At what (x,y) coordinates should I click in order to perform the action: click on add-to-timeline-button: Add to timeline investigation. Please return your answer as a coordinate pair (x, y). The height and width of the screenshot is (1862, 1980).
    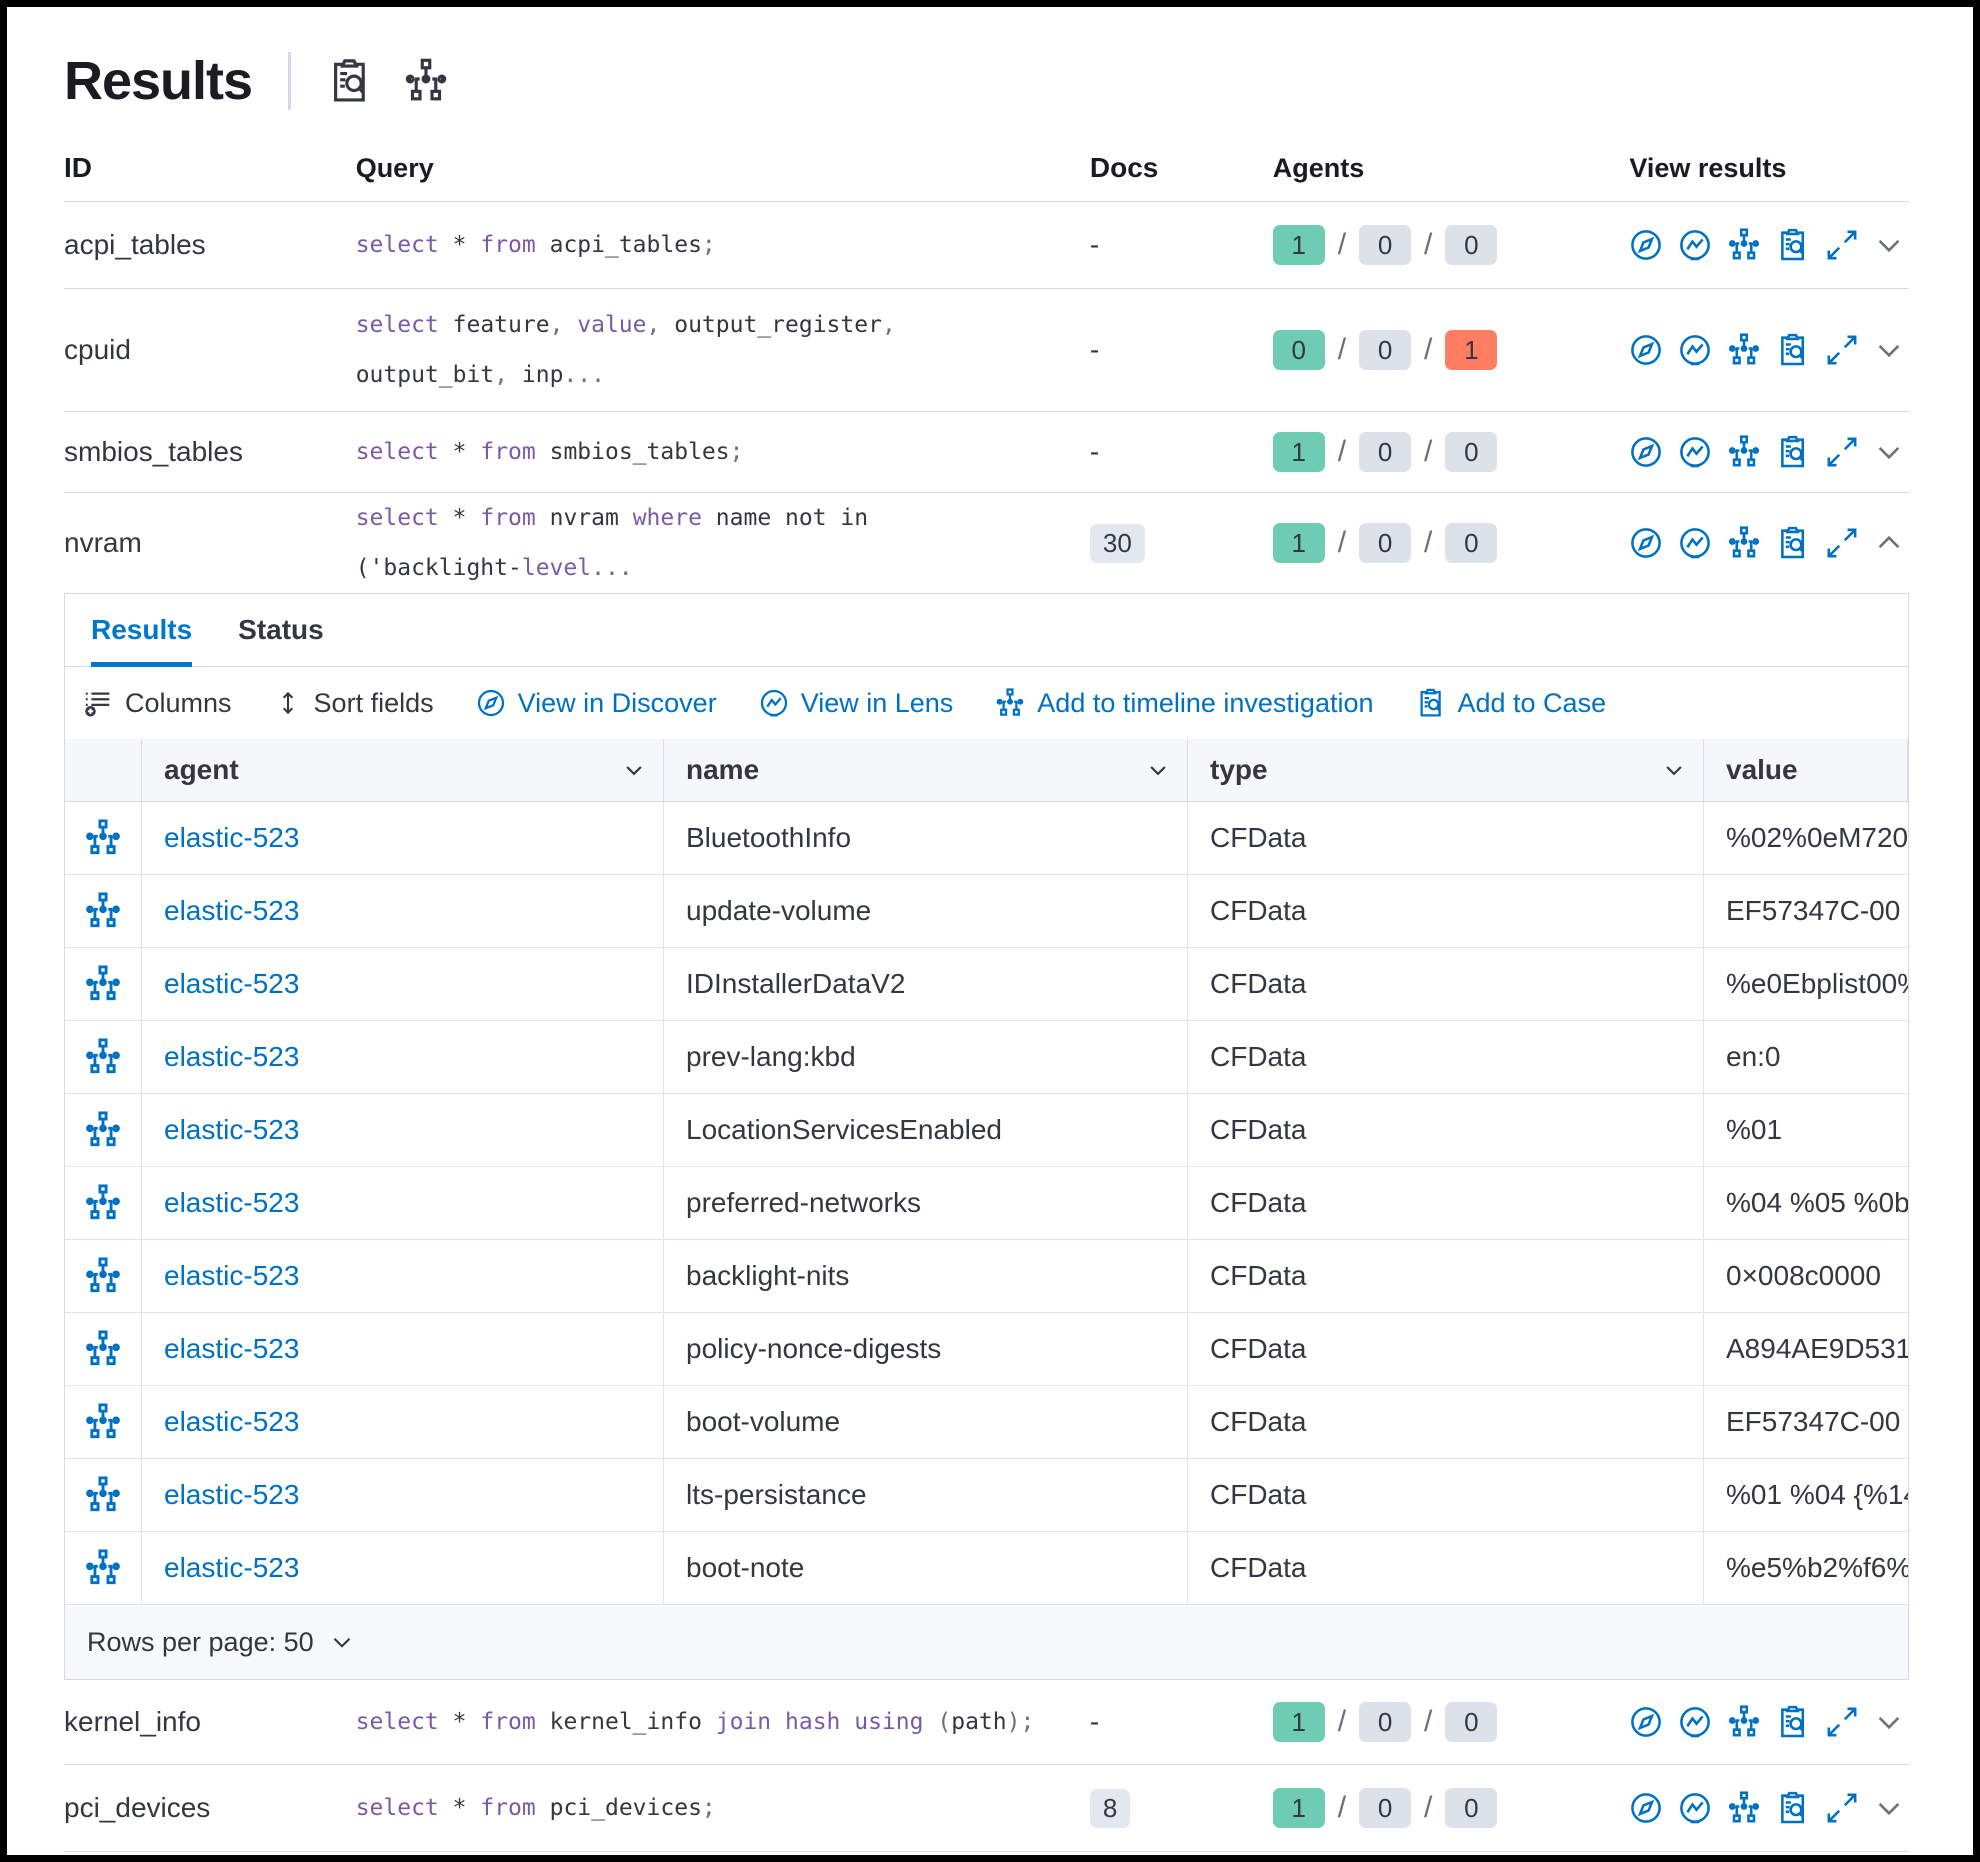
    Looking at the image, I should click on (1184, 703).